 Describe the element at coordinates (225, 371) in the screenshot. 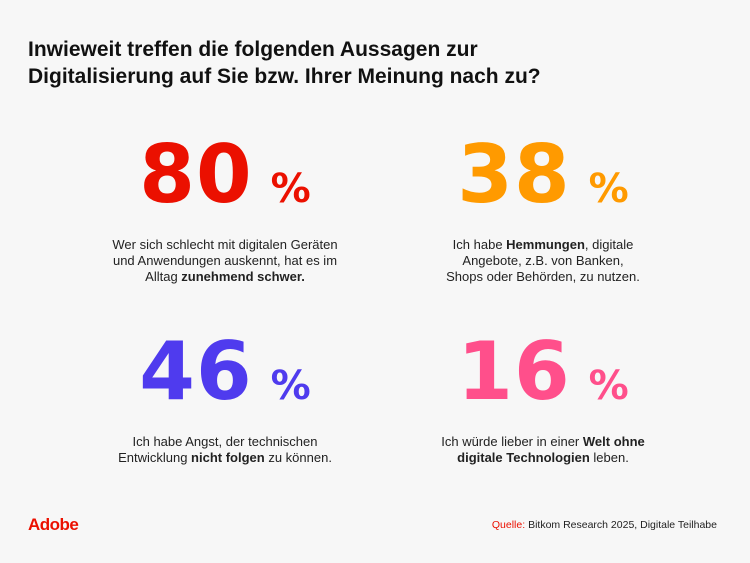

I see `stat-value: 46%` at that location.